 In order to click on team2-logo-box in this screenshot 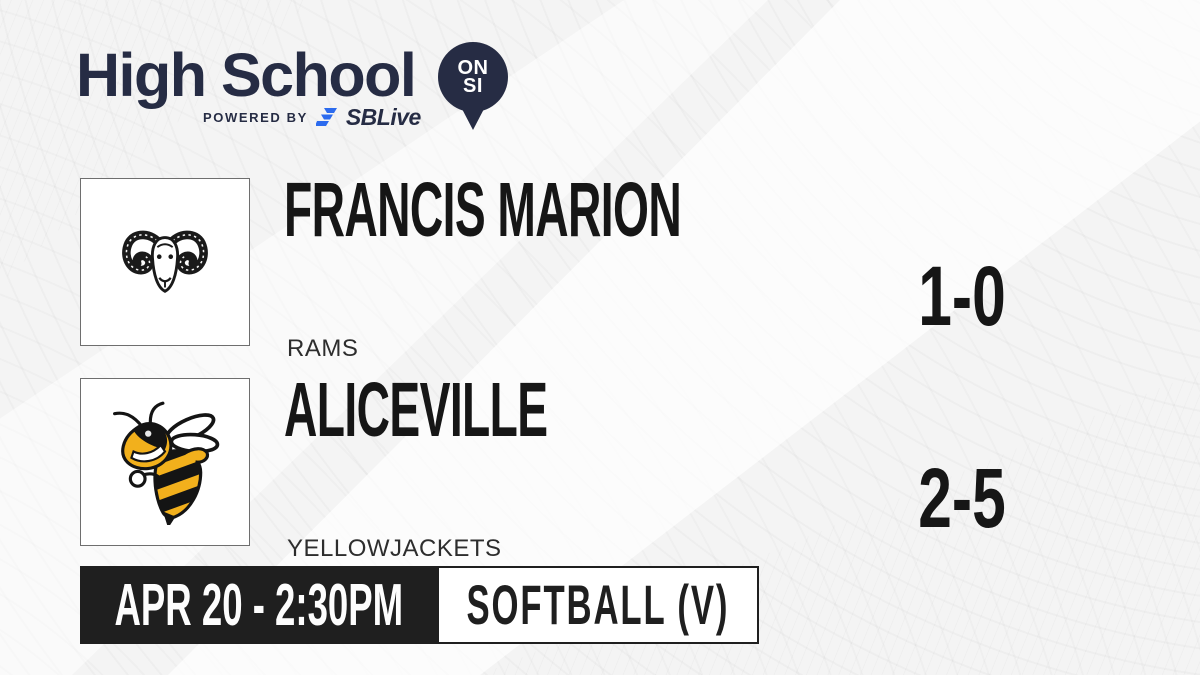, I will do `click(165, 462)`.